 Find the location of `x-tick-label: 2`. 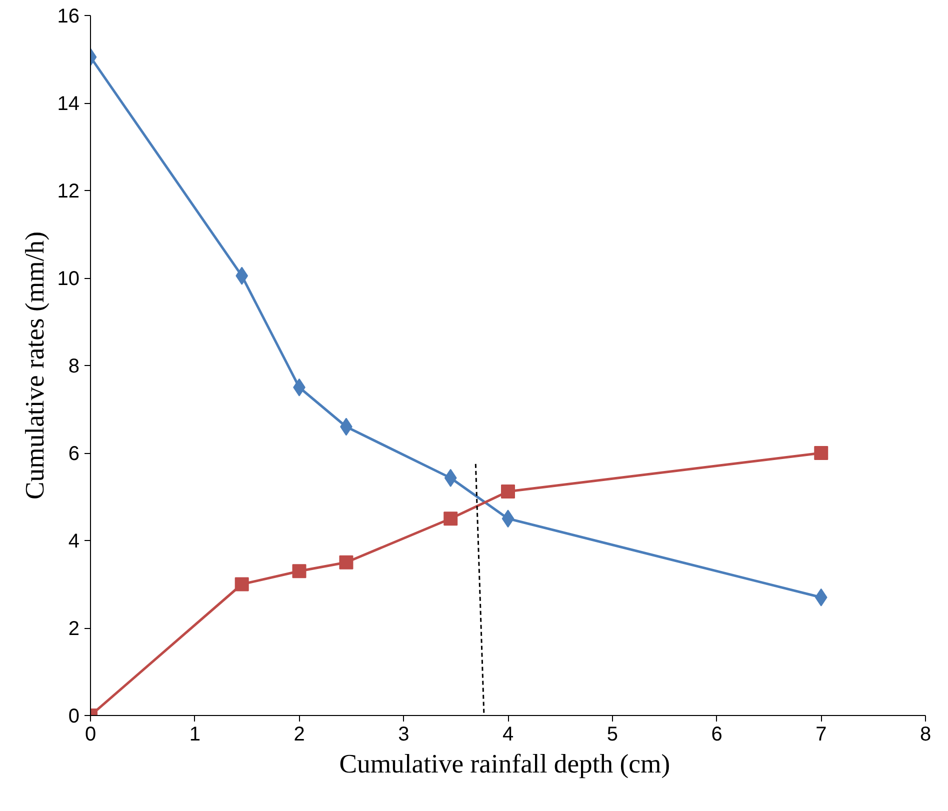

x-tick-label: 2 is located at coordinates (299, 735).